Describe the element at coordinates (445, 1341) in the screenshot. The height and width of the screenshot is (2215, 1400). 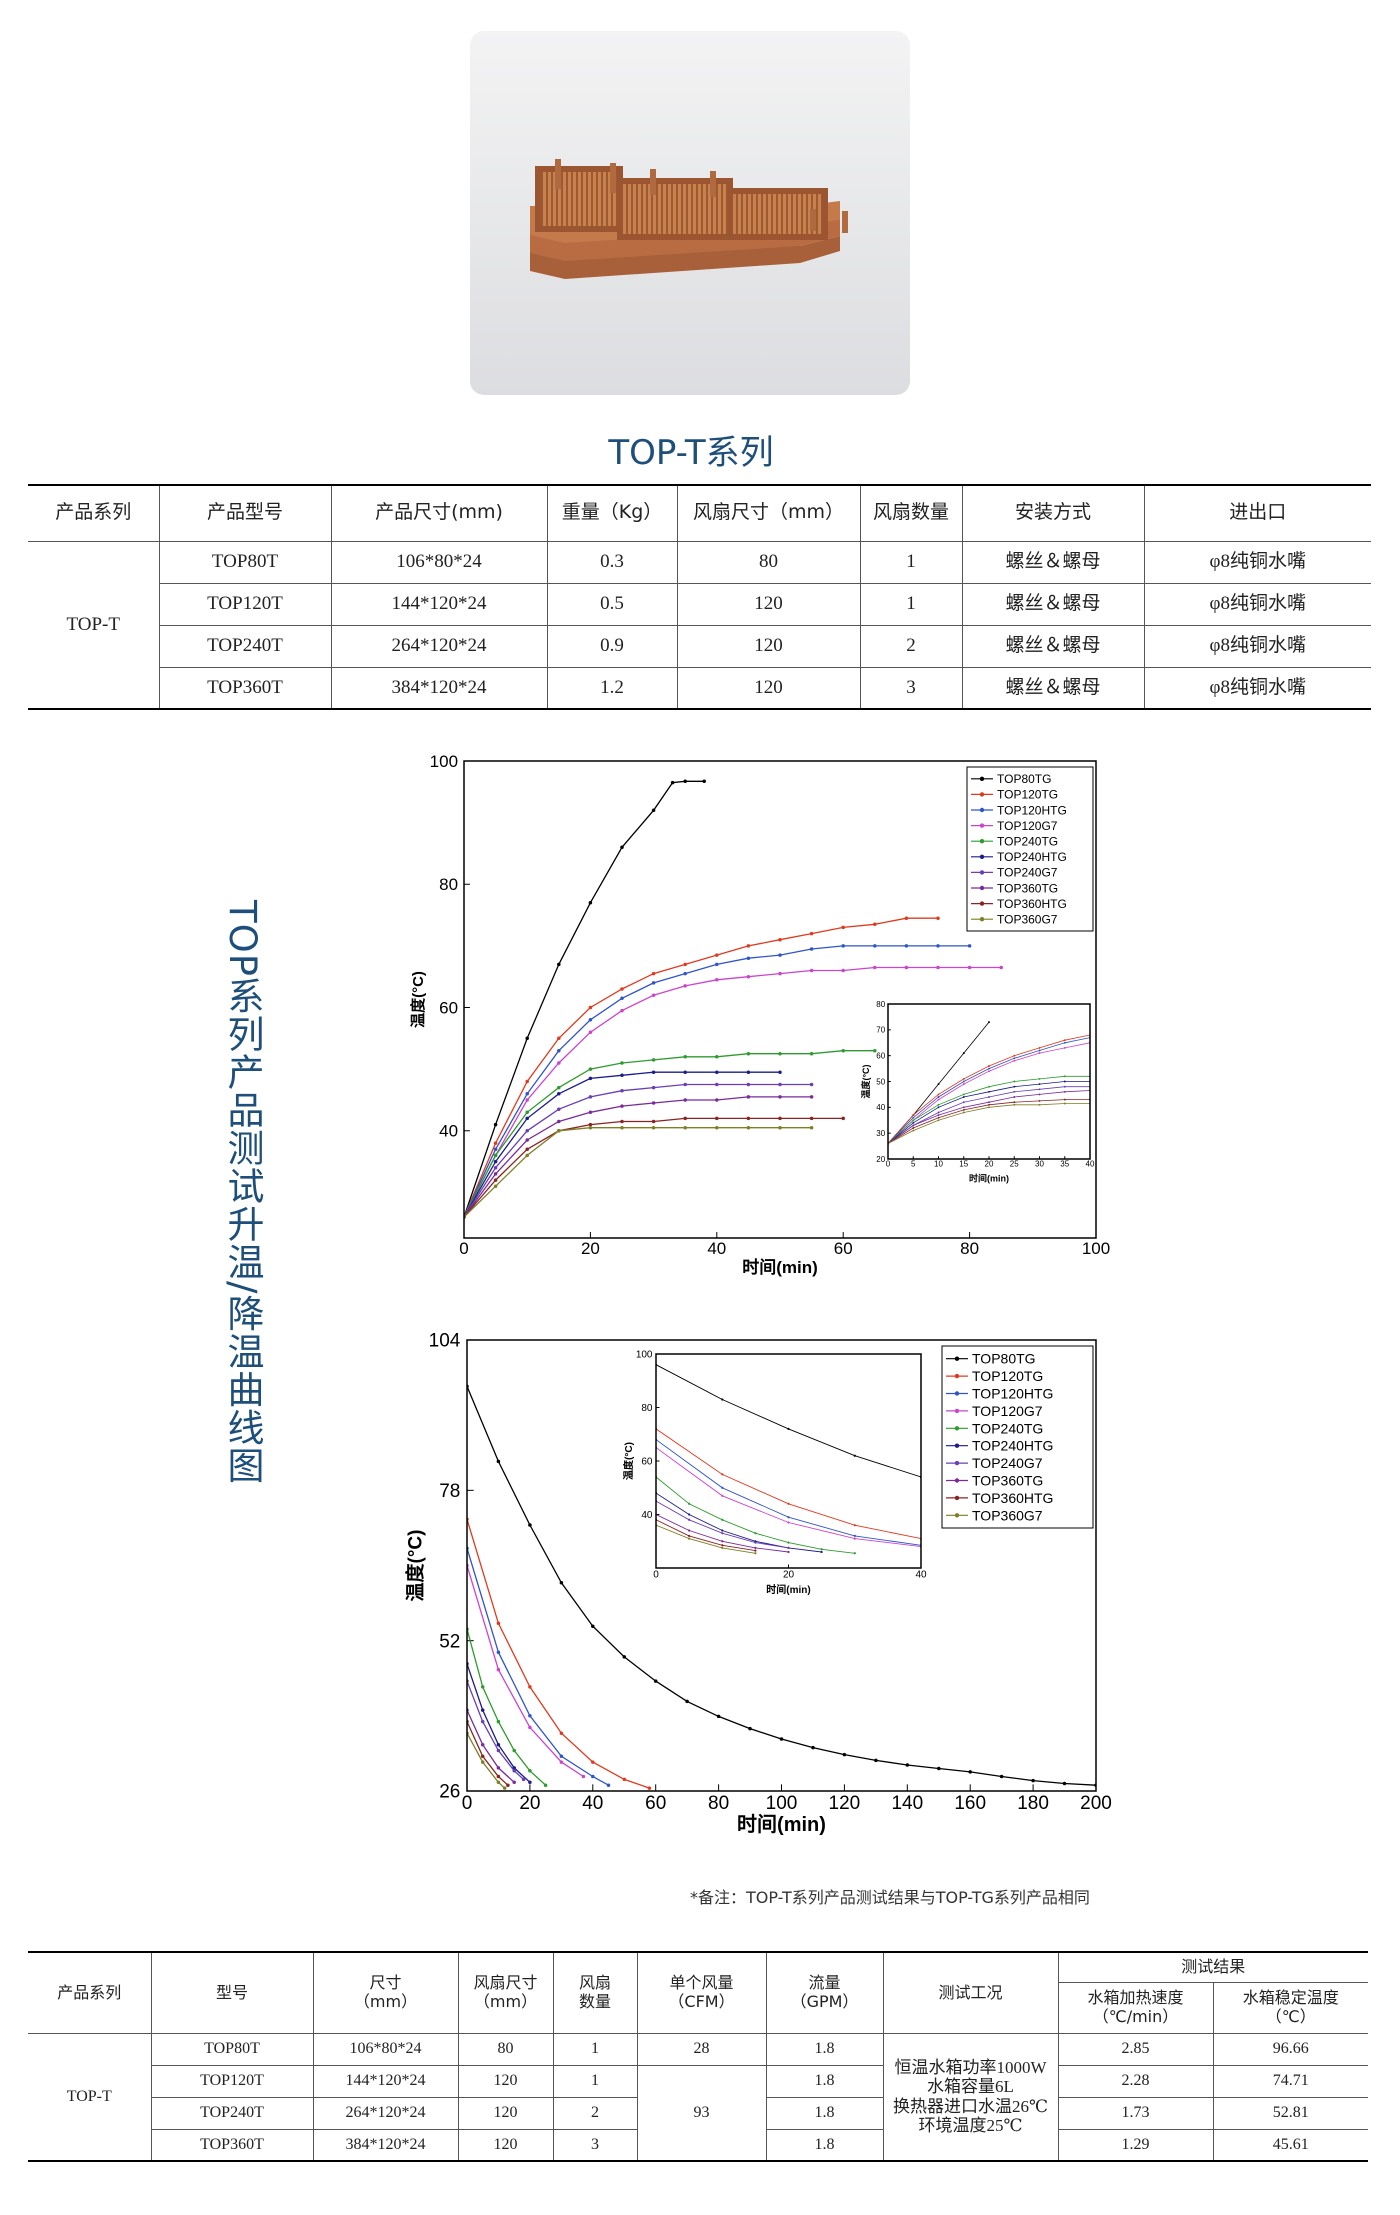
I see `y-tick-label: 104` at that location.